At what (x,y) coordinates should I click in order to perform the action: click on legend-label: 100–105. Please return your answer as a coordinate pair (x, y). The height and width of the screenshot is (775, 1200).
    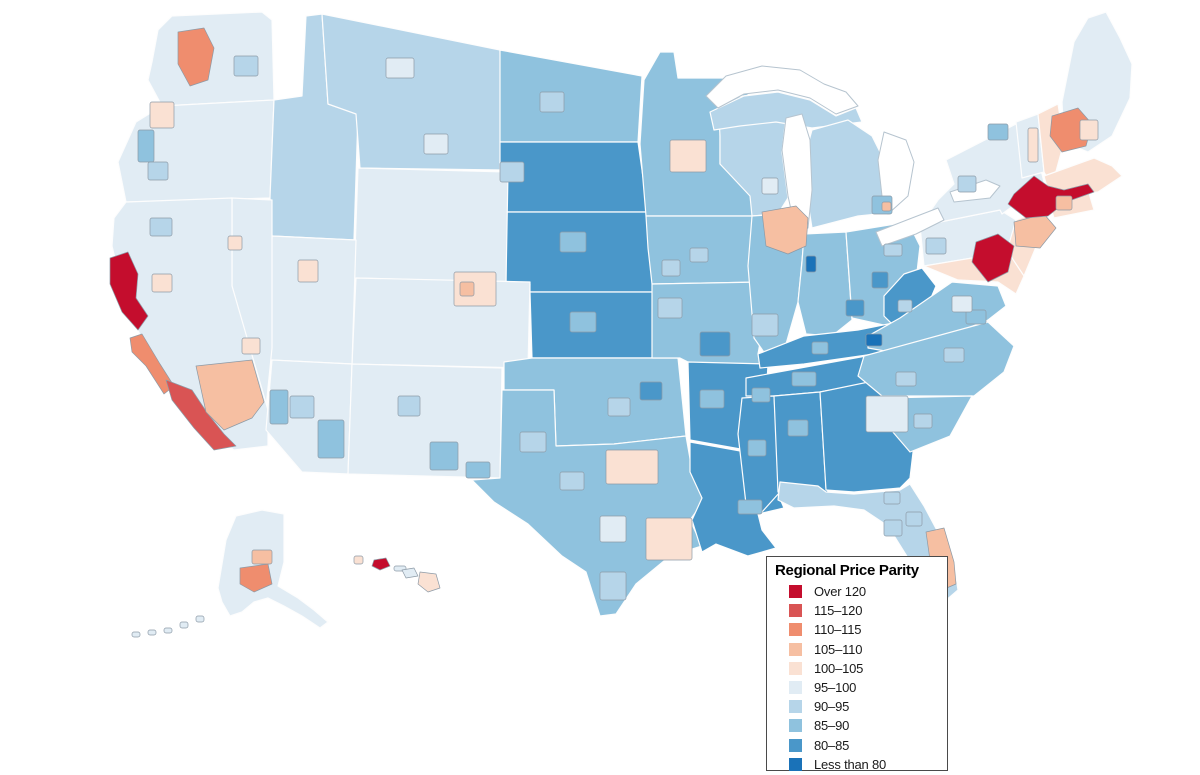
    Looking at the image, I should click on (839, 668).